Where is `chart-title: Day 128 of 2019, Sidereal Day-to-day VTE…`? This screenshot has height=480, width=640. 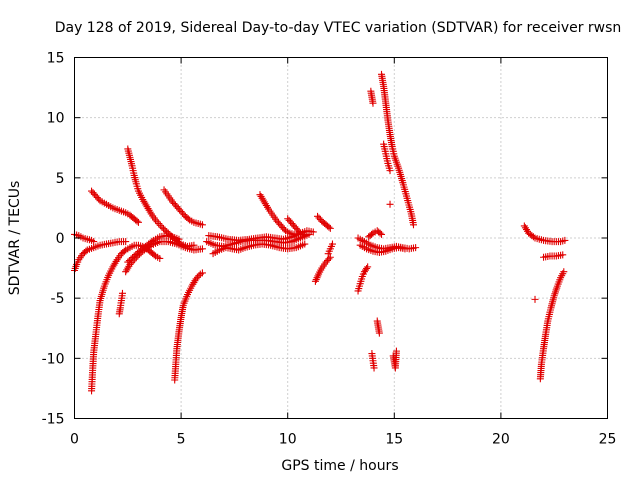
chart-title: Day 128 of 2019, Sidereal Day-to-day VTE… is located at coordinates (338, 28).